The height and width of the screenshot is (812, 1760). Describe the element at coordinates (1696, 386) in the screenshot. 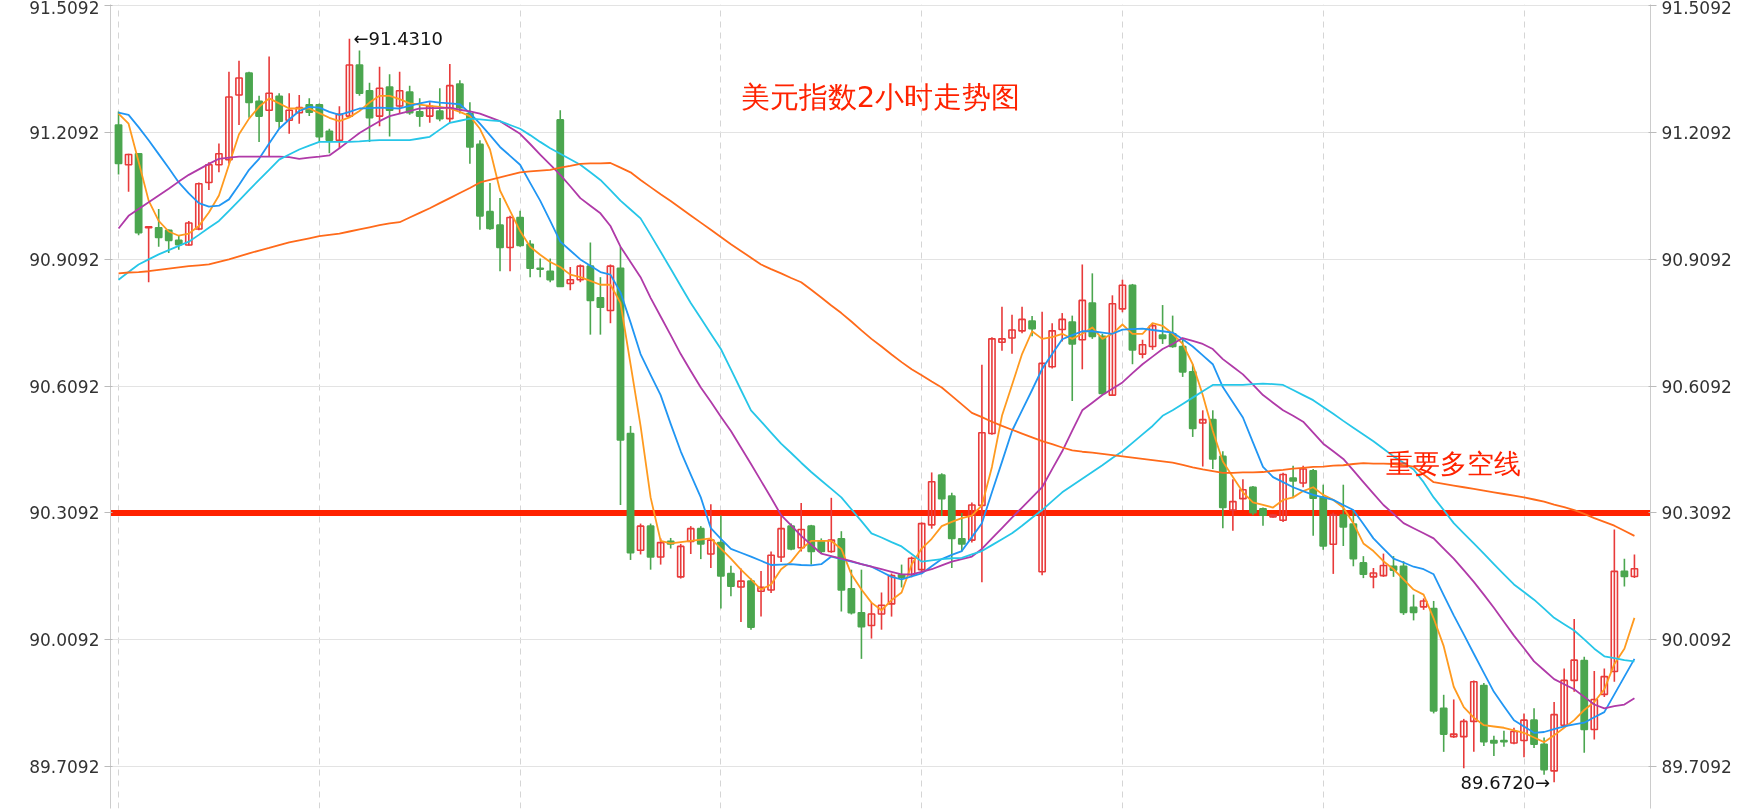

I see `y2-tick-label: 90.6092` at that location.